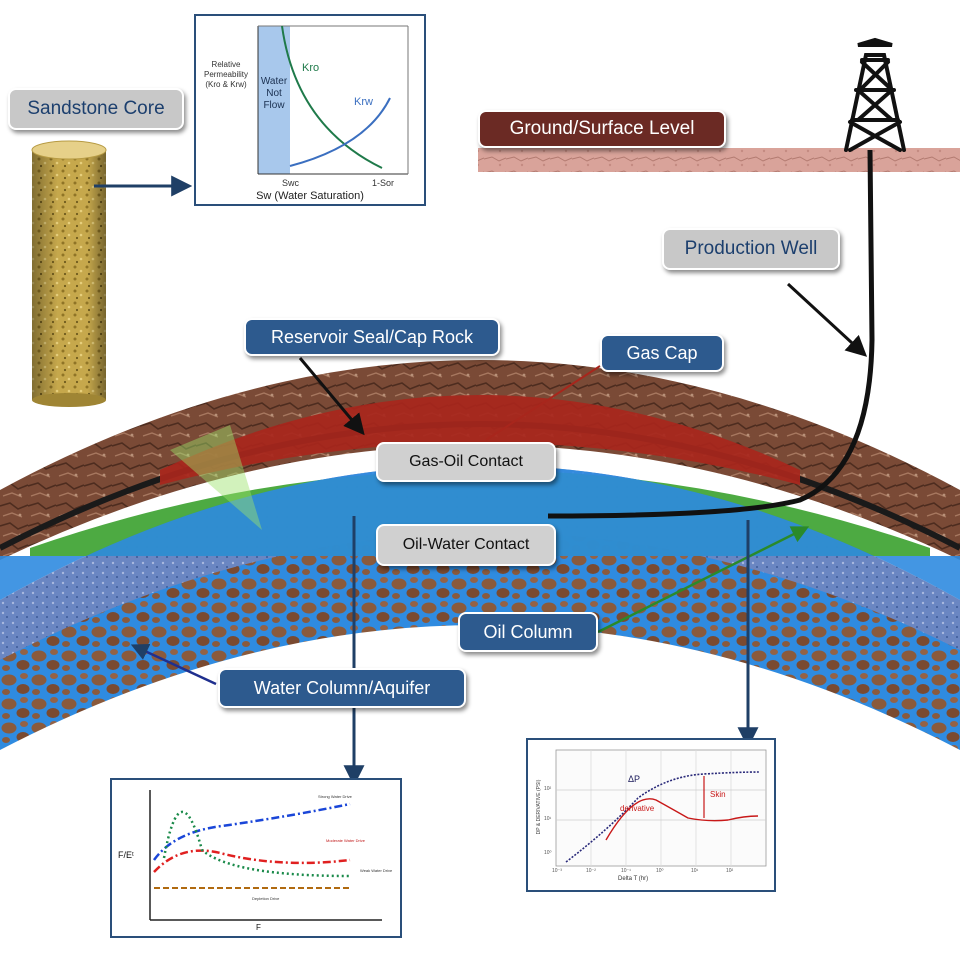  I want to click on dp-curve, so click(663, 817).